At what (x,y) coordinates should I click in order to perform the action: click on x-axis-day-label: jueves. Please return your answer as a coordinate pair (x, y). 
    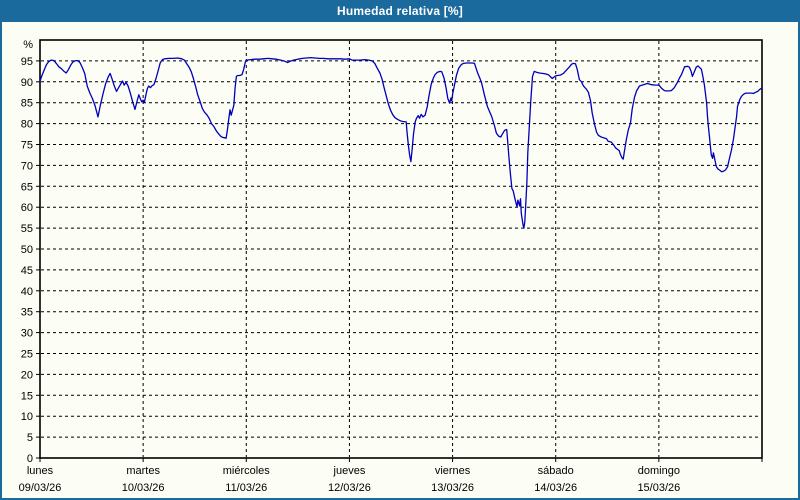
    Looking at the image, I should click on (349, 471).